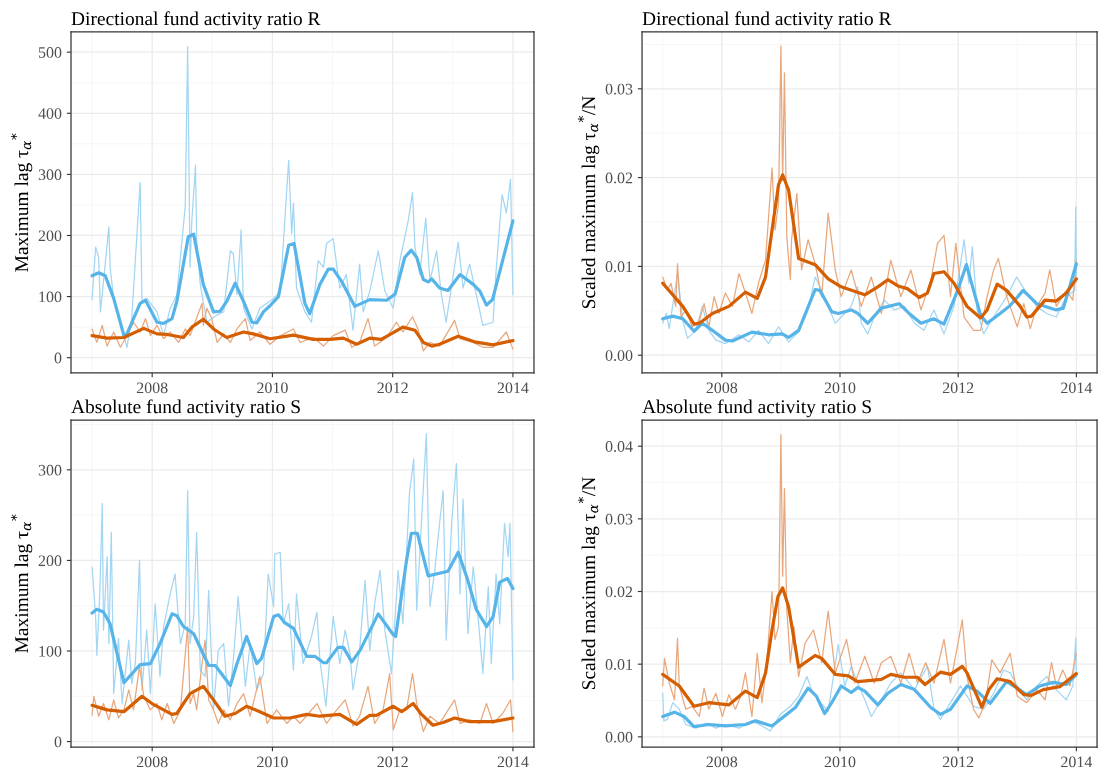 The width and height of the screenshot is (1106, 769). What do you see at coordinates (619, 446) in the screenshot?
I see `y-tick-label: 0.04` at bounding box center [619, 446].